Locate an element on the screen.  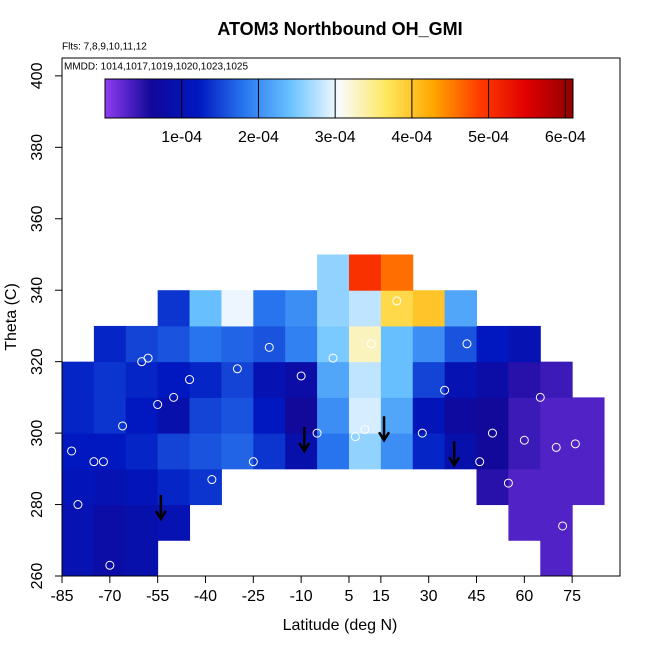
annotation: MMDD: 1014,1017,1019,1020,1023,1025 is located at coordinates (156, 67).